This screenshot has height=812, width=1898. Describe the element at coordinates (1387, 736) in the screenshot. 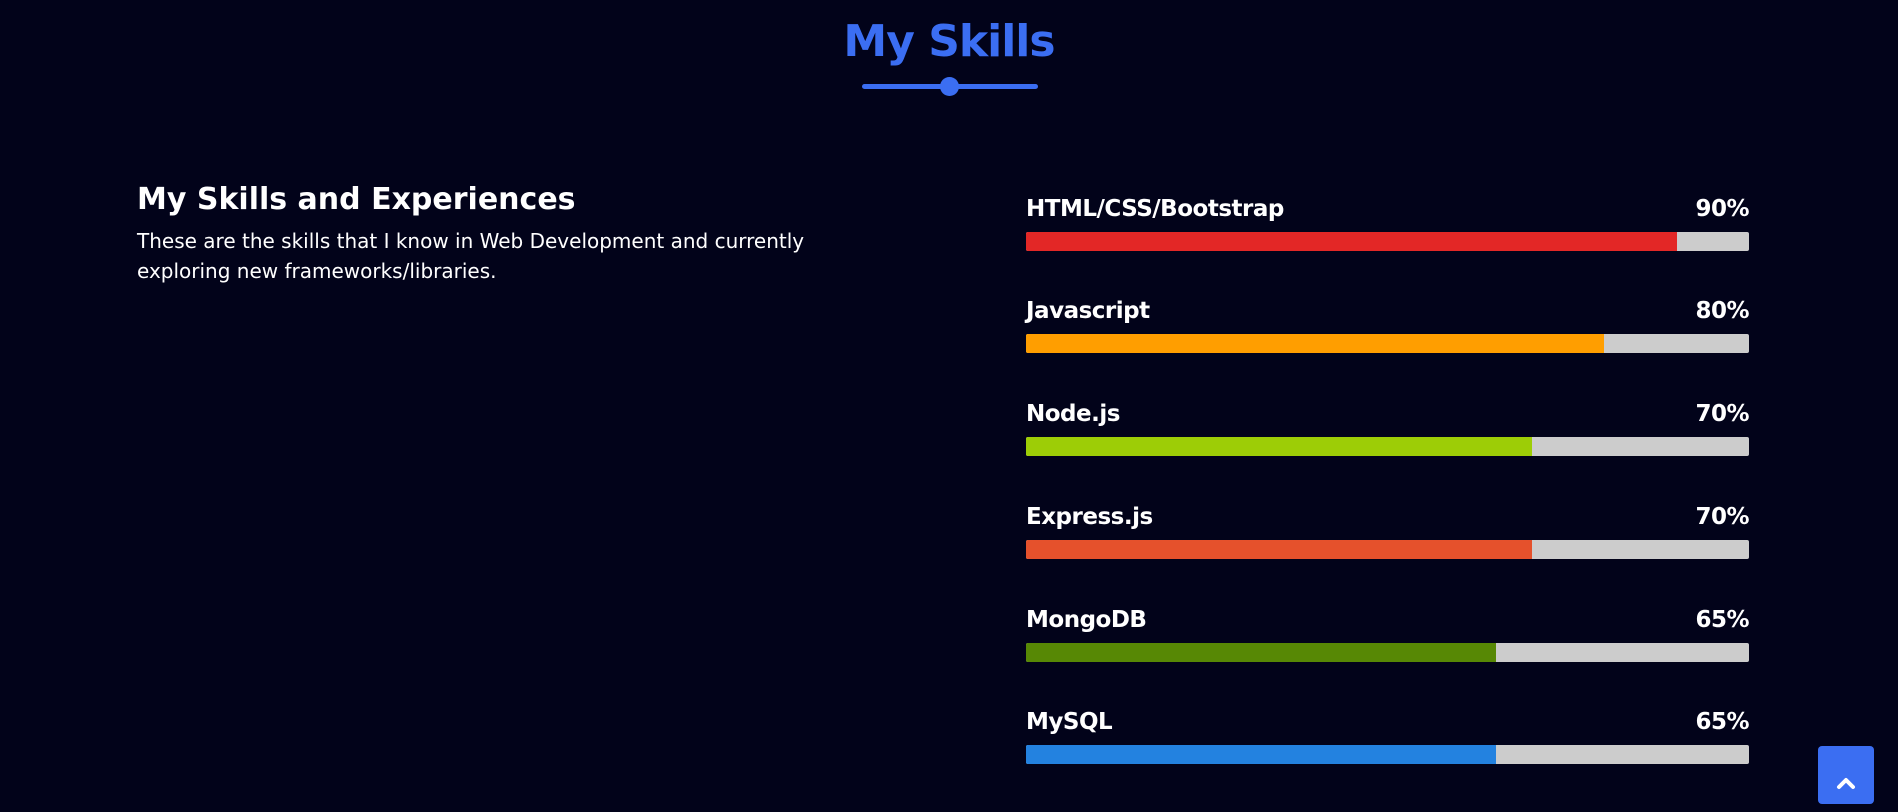

I see `skill-mysql: MySQL 65%` at that location.